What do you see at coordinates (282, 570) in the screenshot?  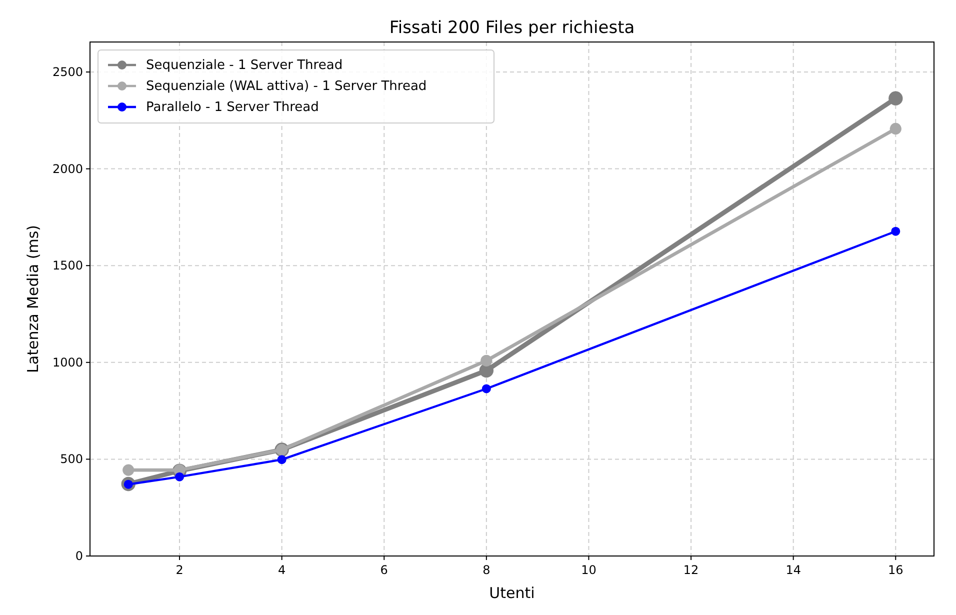 I see `x-tick-label: 4` at bounding box center [282, 570].